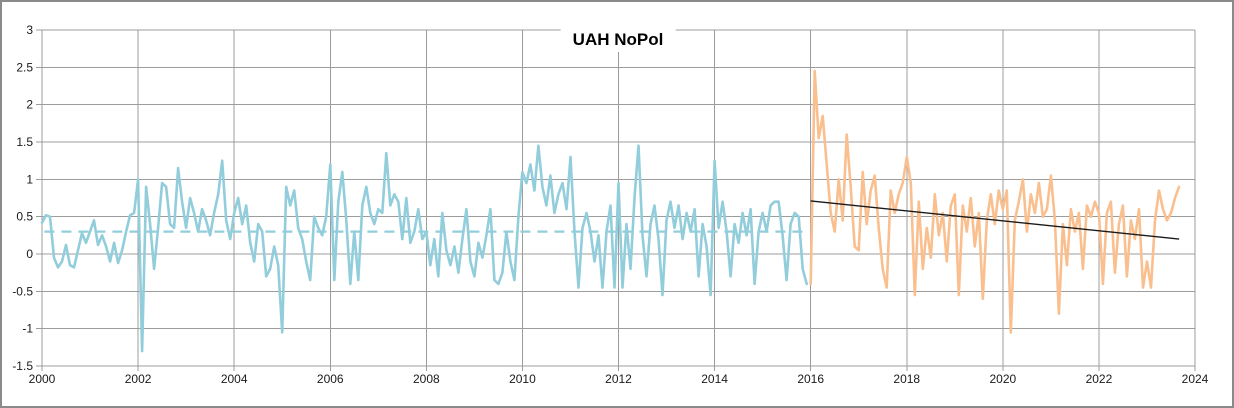 The height and width of the screenshot is (408, 1234). Describe the element at coordinates (22, 291) in the screenshot. I see `y-axis-tick-label: -0.5` at that location.